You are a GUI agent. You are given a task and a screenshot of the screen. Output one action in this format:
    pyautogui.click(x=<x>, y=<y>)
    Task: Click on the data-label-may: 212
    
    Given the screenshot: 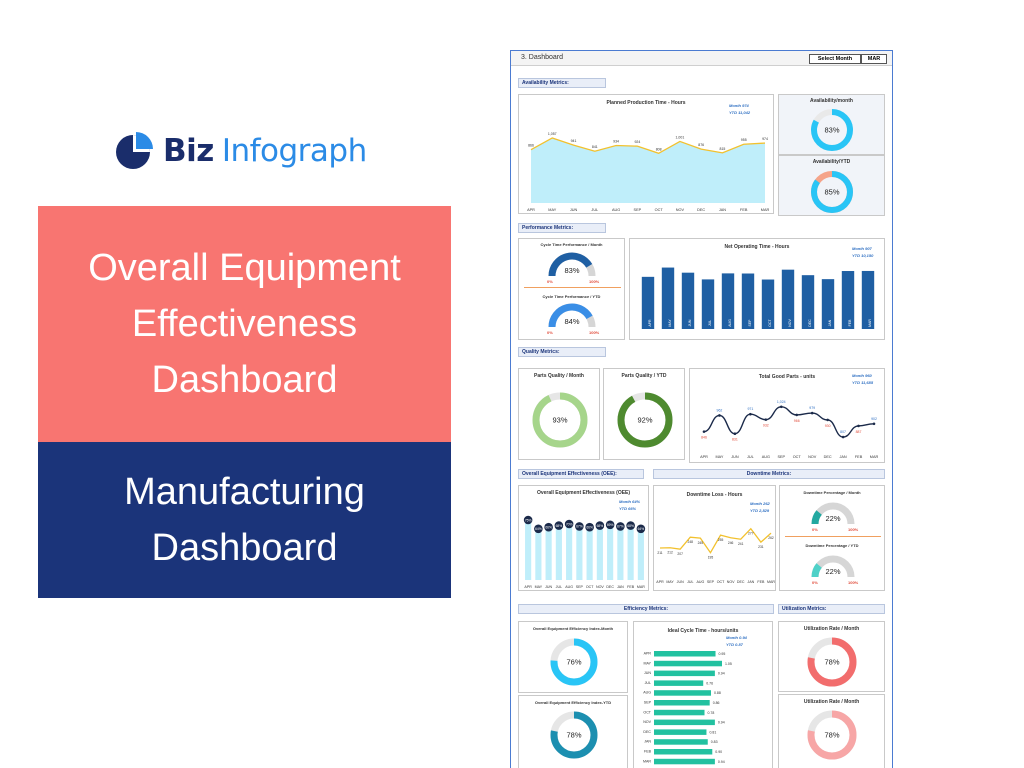 What is the action you would take?
    pyautogui.click(x=670, y=553)
    